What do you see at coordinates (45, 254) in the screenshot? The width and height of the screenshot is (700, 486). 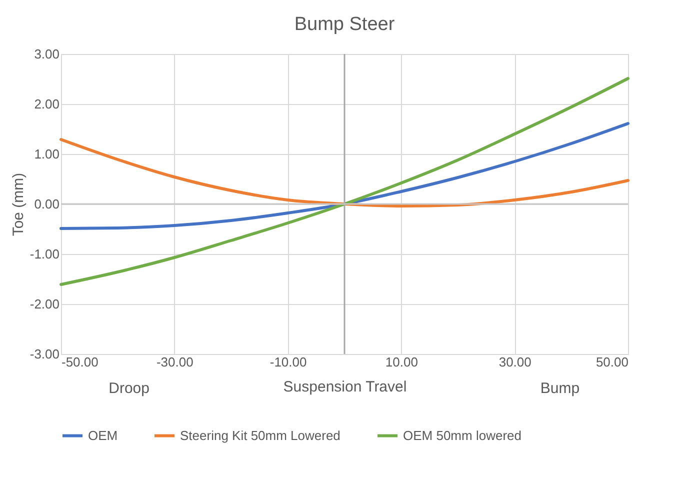 I see `y-tick-label: -1.00` at bounding box center [45, 254].